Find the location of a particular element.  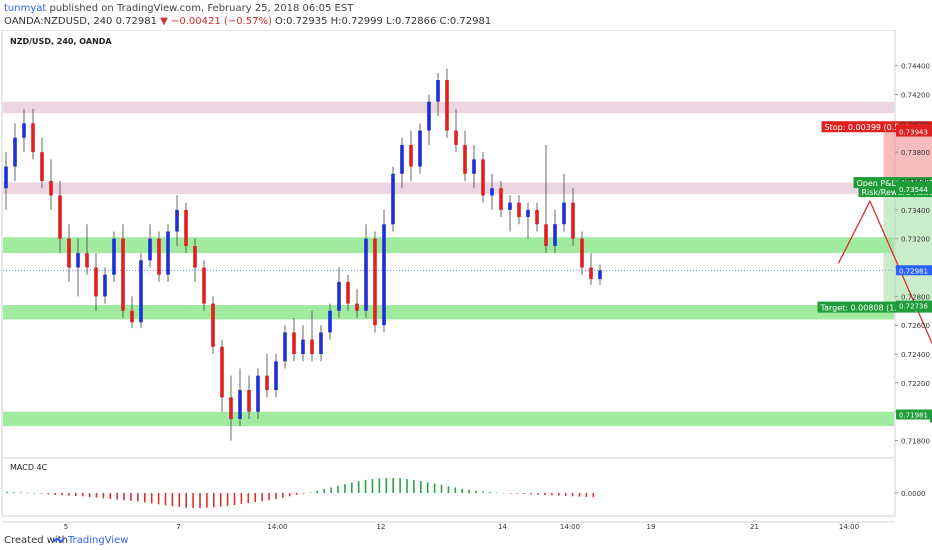

x-tick-label: 21 is located at coordinates (754, 527).